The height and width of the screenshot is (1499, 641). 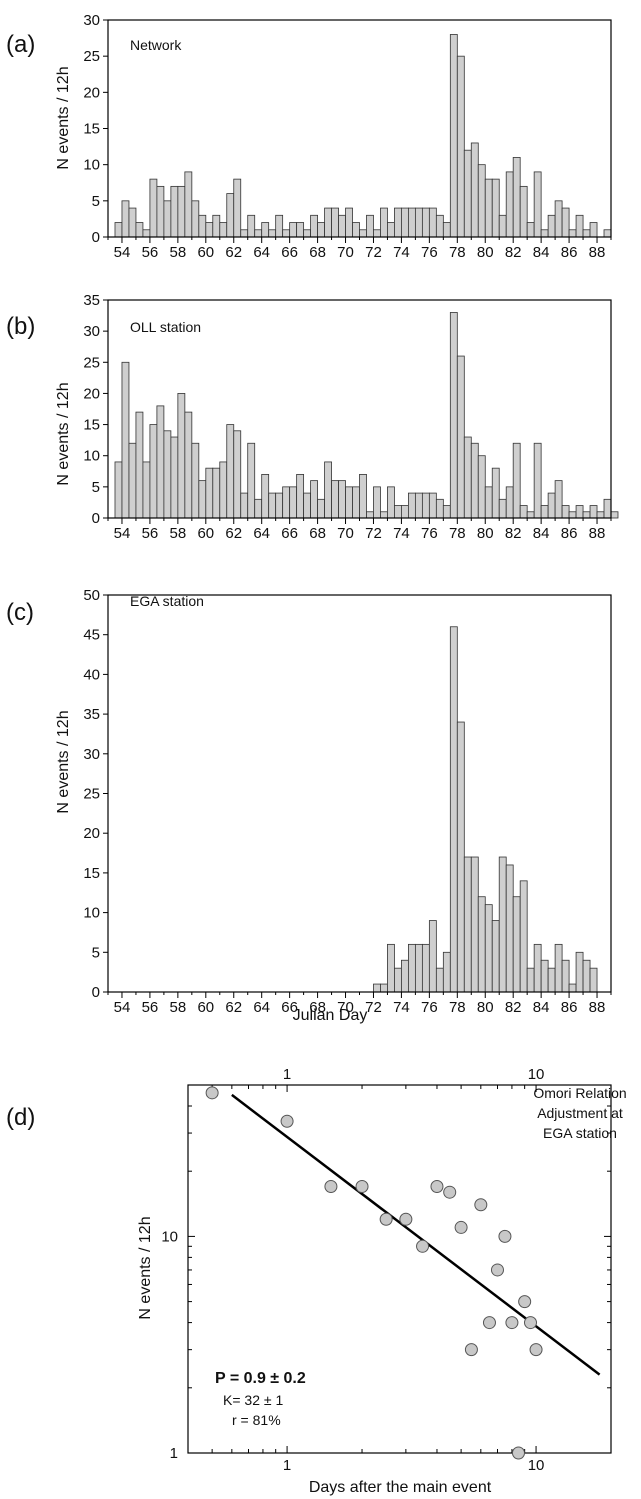 What do you see at coordinates (429, 252) in the screenshot?
I see `panel-a-x-tick-label: 76` at bounding box center [429, 252].